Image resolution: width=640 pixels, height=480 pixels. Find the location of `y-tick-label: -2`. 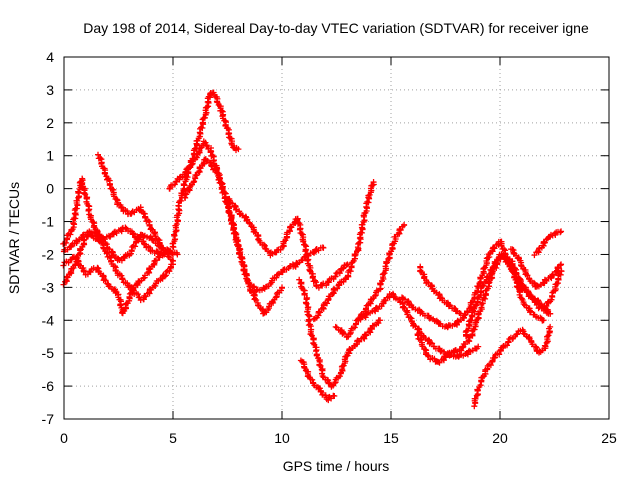

y-tick-label: -2 is located at coordinates (48, 254).